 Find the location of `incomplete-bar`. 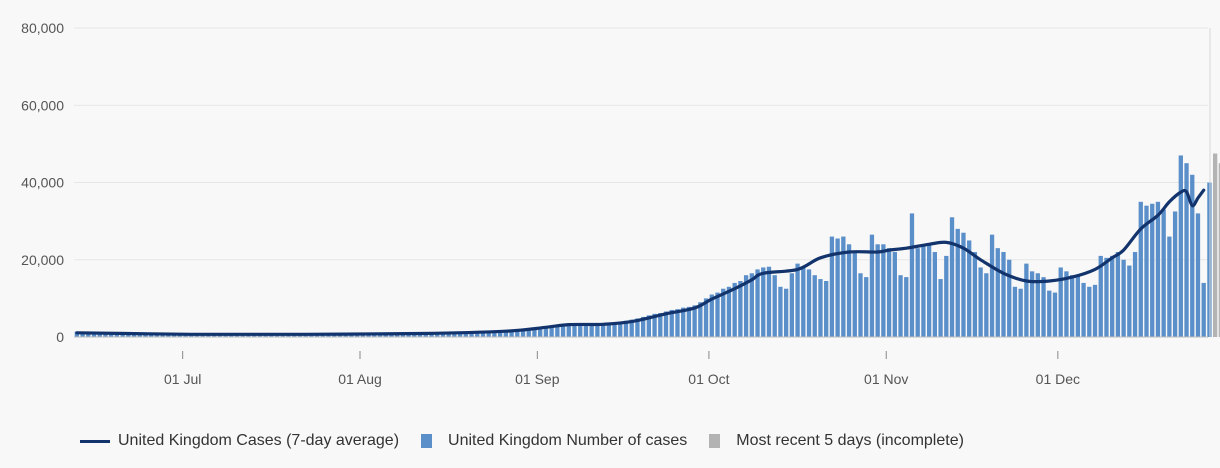

incomplete-bar is located at coordinates (1219, 250).